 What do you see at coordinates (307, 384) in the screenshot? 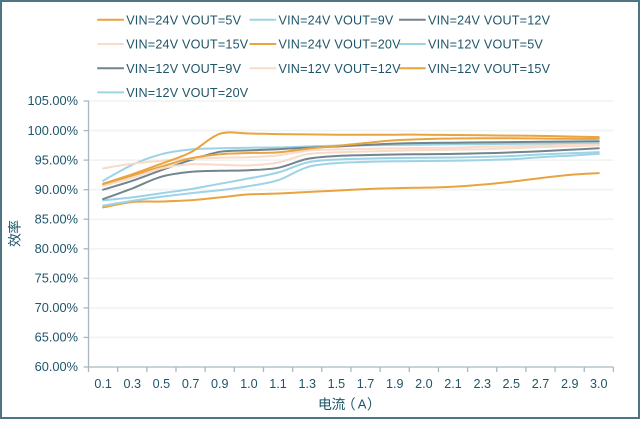
I see `svg-text: 1.3` at bounding box center [307, 384].